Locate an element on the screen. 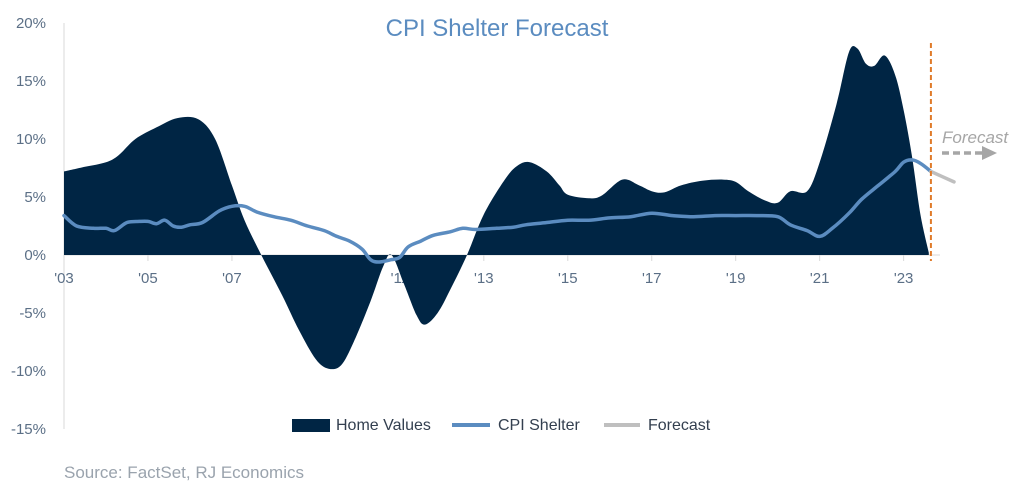 The height and width of the screenshot is (489, 1031). y-tick-label: 5% is located at coordinates (35, 197).